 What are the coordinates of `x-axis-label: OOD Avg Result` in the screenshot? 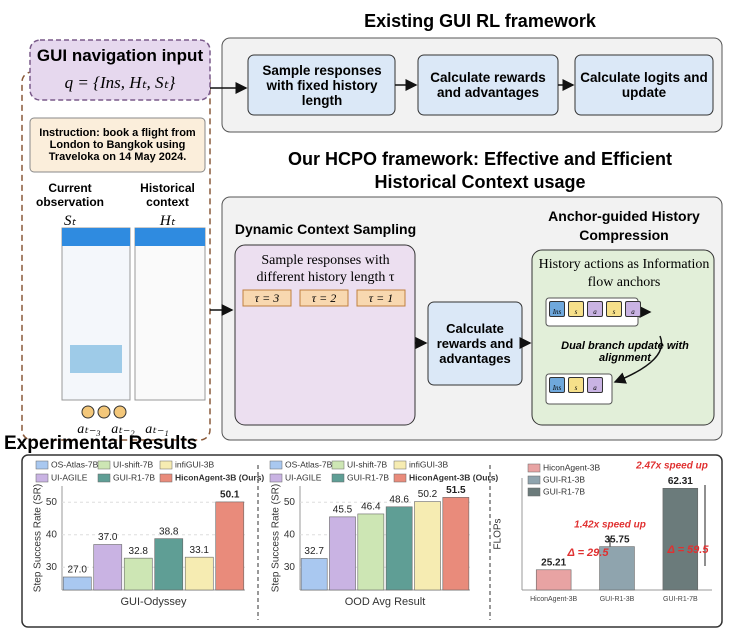 It's located at (385, 602).